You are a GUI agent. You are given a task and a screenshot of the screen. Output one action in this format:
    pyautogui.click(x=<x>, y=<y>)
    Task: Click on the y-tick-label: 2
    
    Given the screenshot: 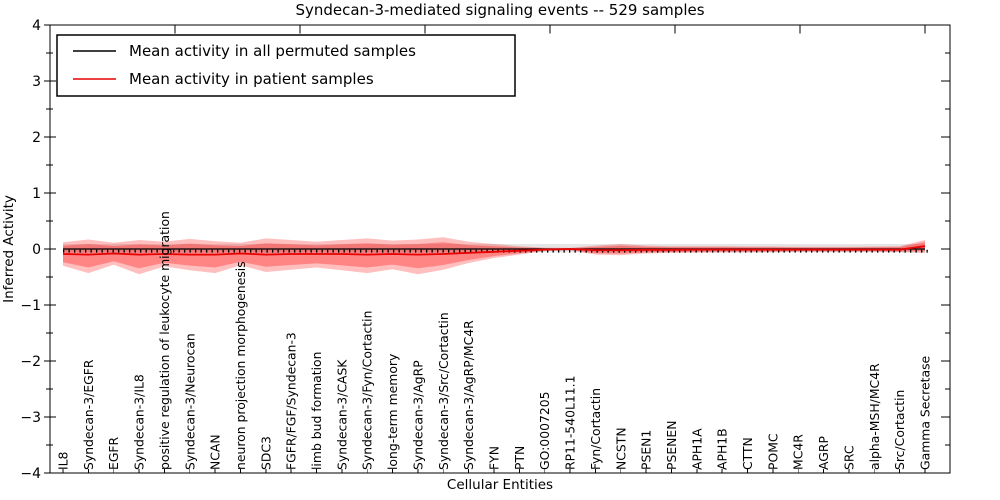 What is the action you would take?
    pyautogui.click(x=36, y=138)
    